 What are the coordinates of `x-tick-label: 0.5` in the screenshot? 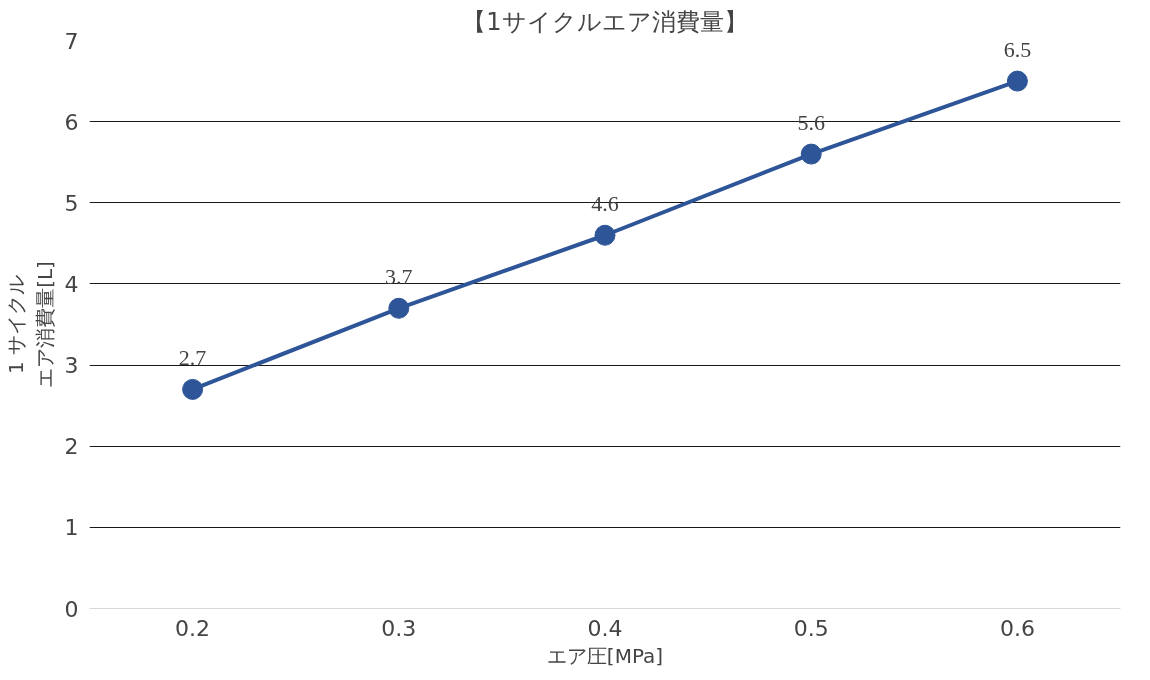 It's located at (811, 628).